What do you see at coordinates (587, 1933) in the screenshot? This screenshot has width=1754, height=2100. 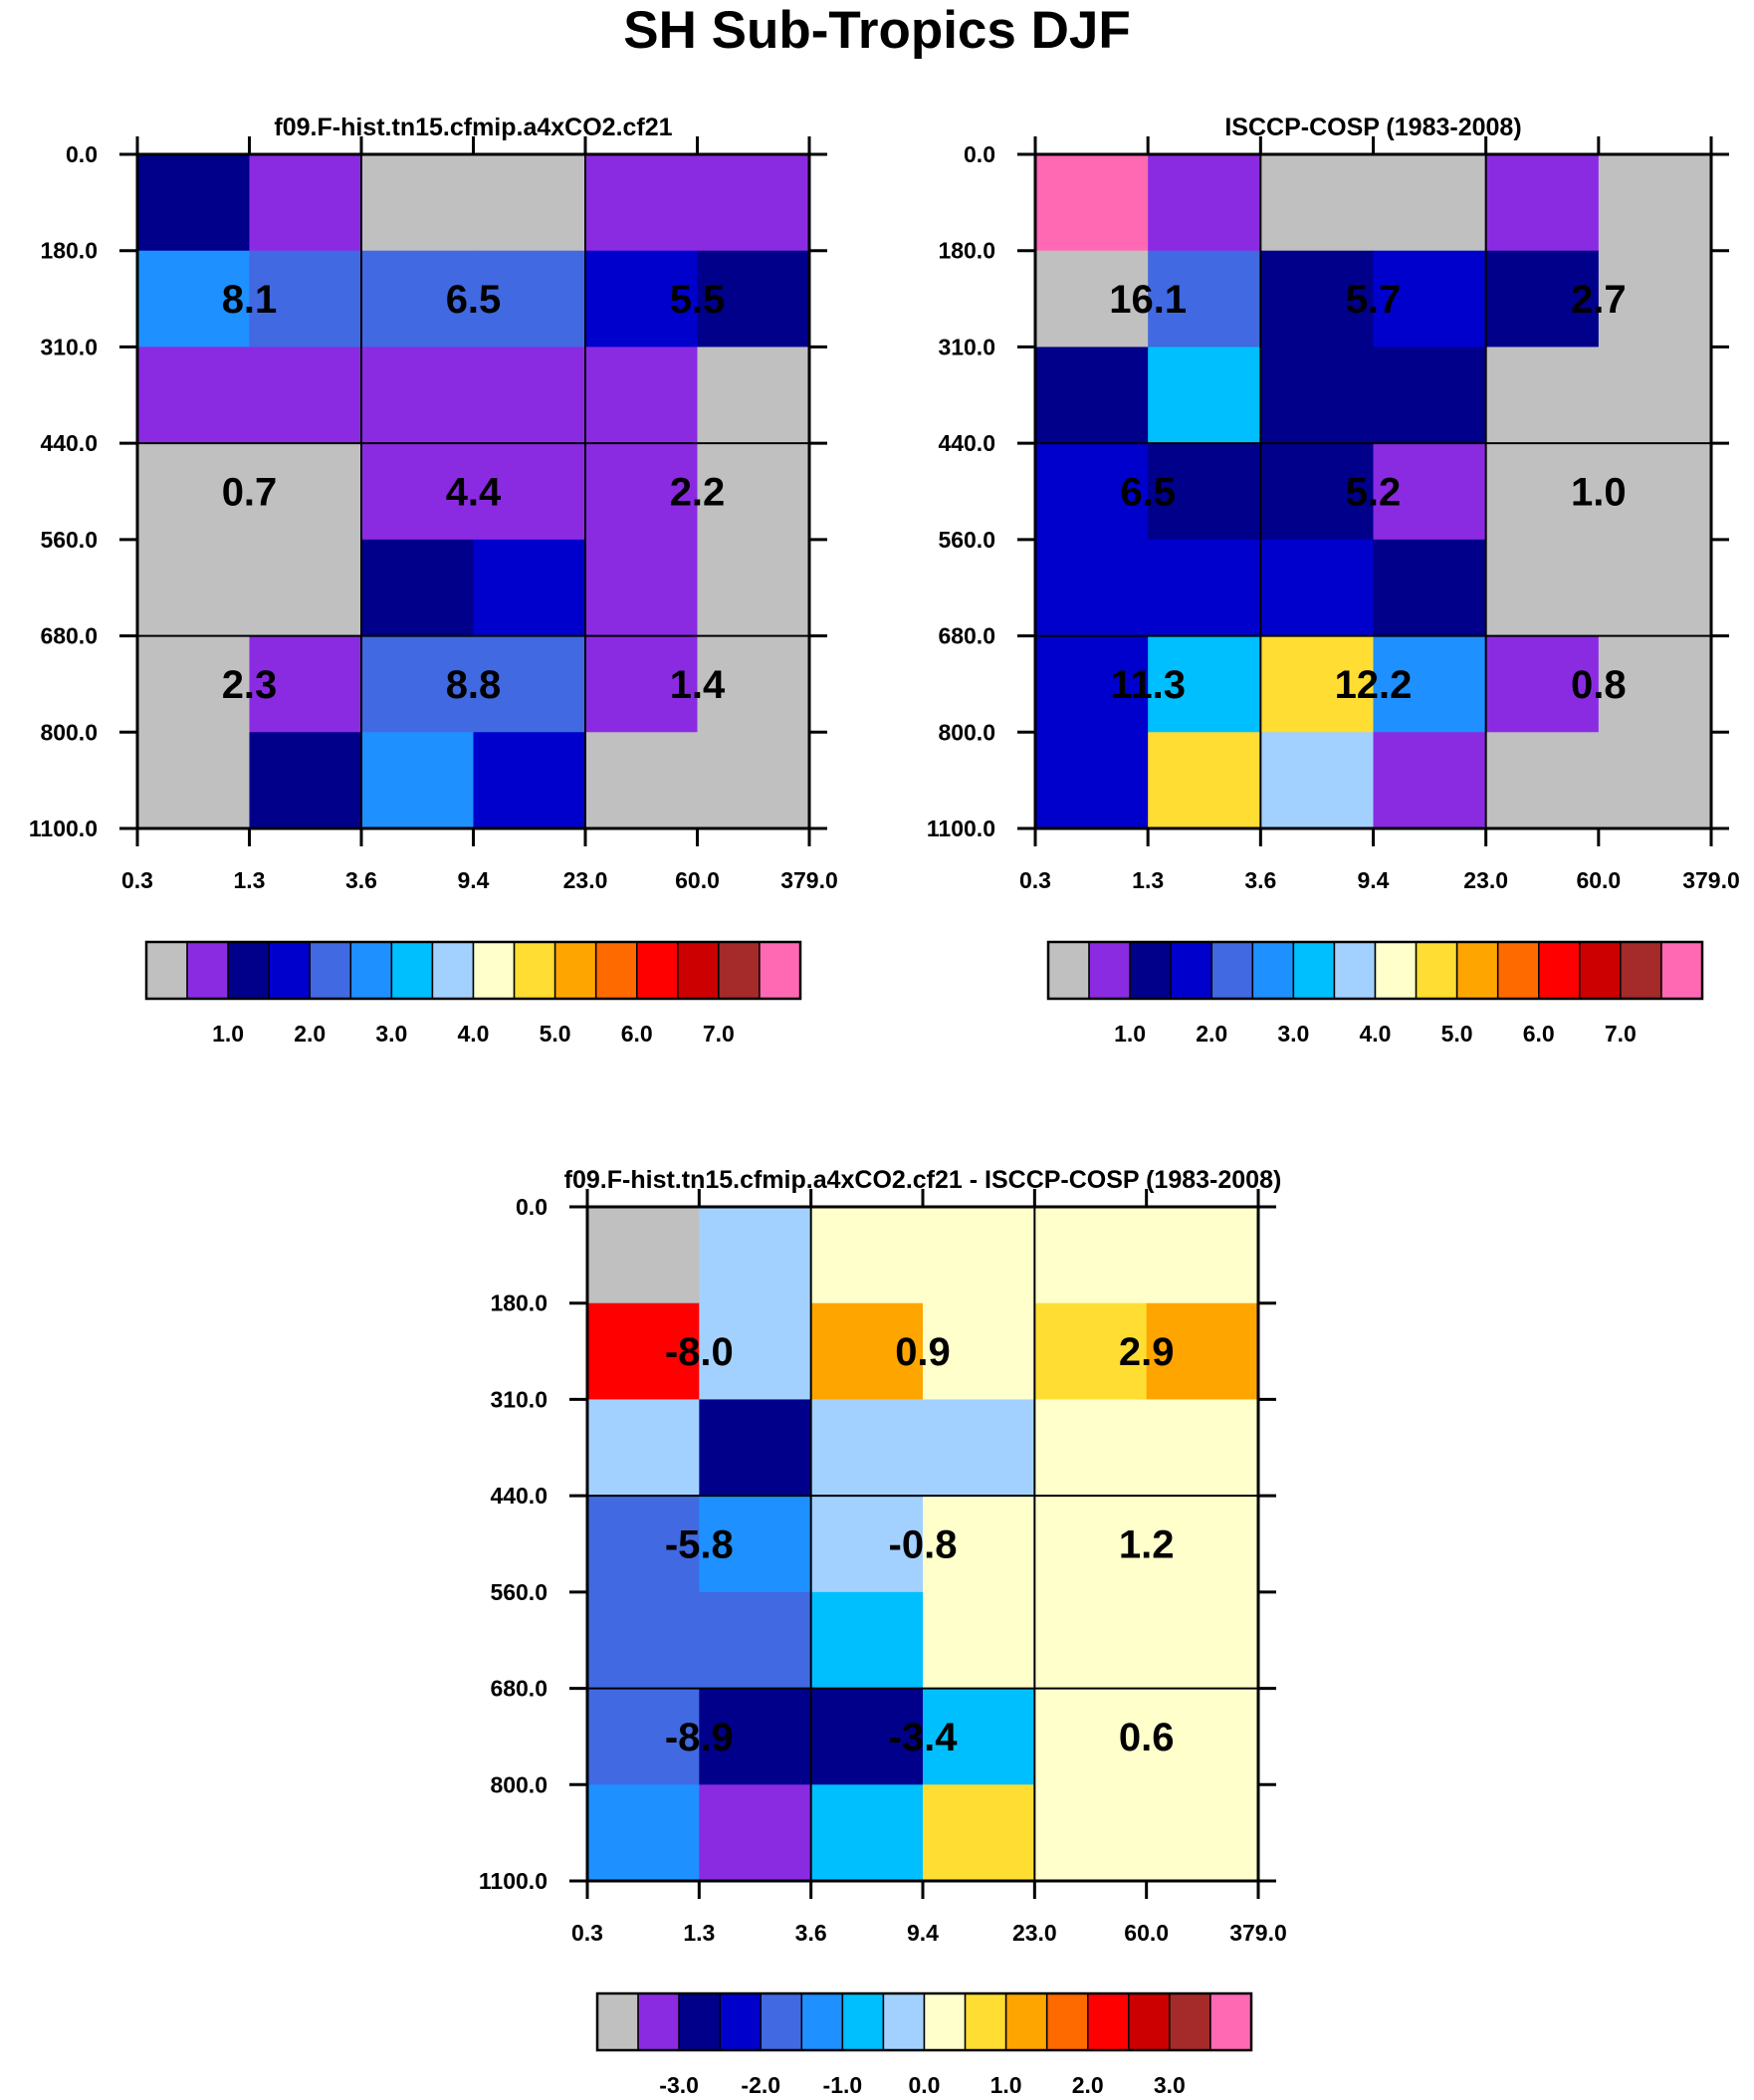 I see `x-tick-label: 0.3` at bounding box center [587, 1933].